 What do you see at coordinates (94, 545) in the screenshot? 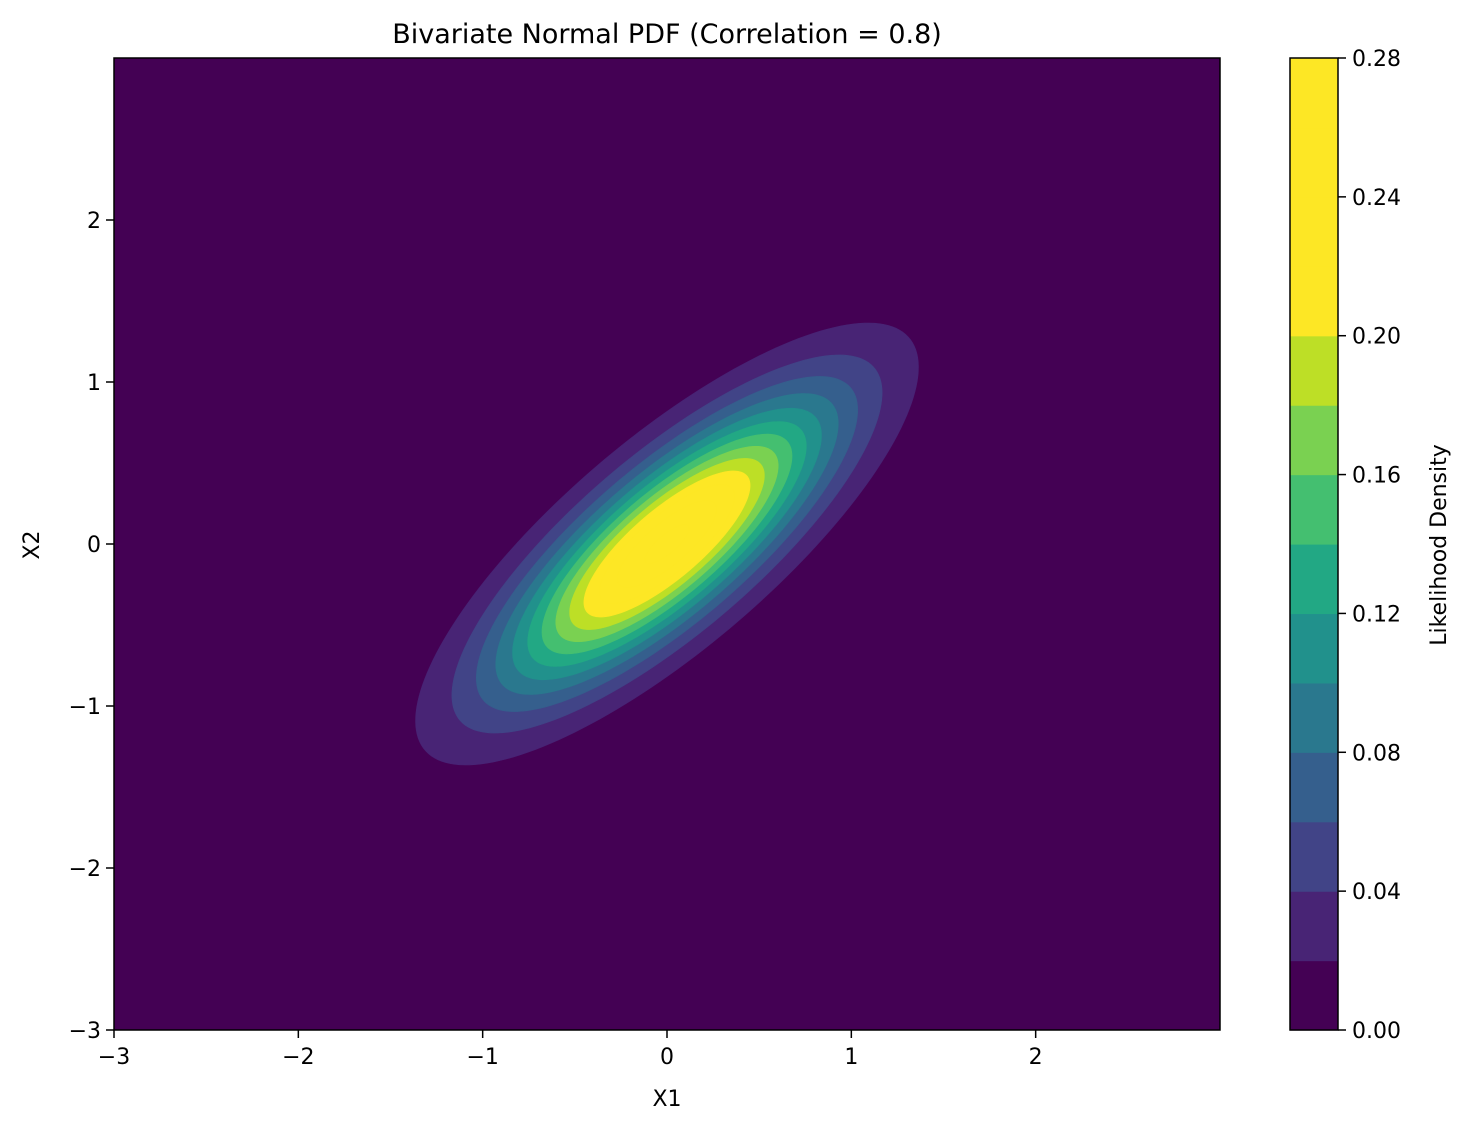
I see `y-tick-label: 0` at bounding box center [94, 545].